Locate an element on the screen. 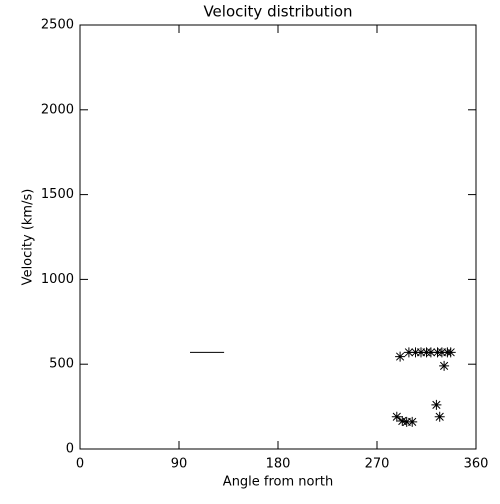 This screenshot has width=500, height=504. y-tick-label: 2000 is located at coordinates (57, 109).